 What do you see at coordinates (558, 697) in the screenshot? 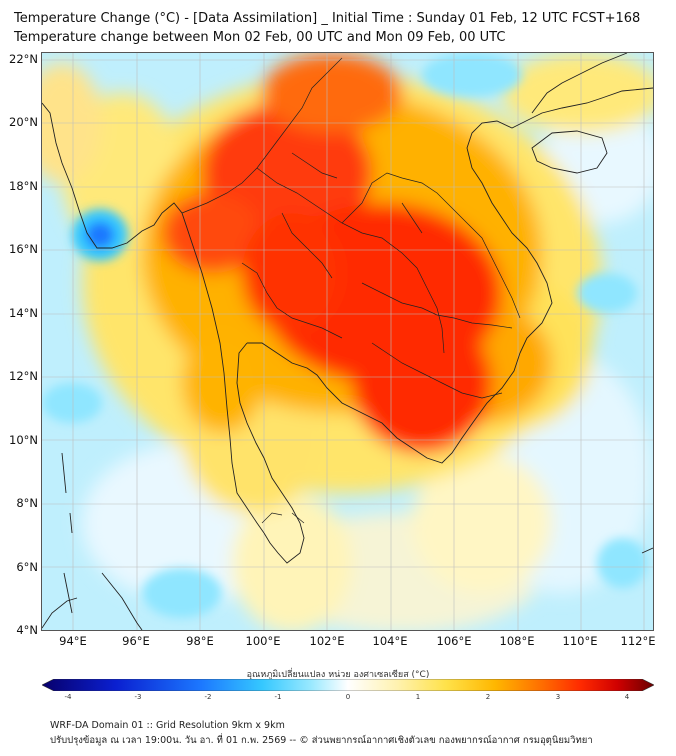
I see `colorbar-tick: 3` at bounding box center [558, 697].